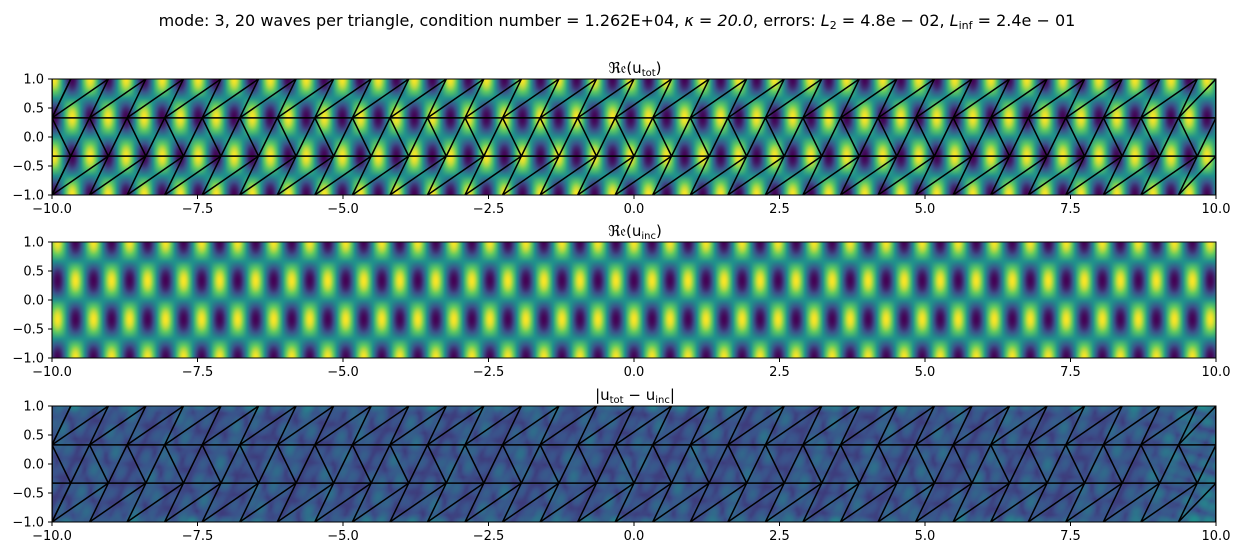  I want to click on x-tick-label: 0.0, so click(634, 372).